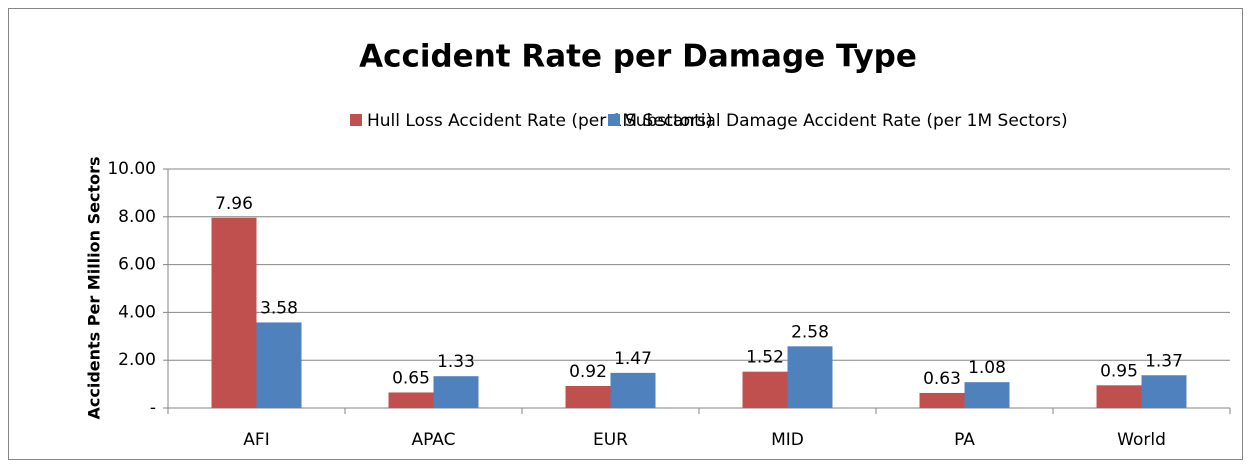  Describe the element at coordinates (765, 358) in the screenshot. I see `data-label: 1.52` at that location.